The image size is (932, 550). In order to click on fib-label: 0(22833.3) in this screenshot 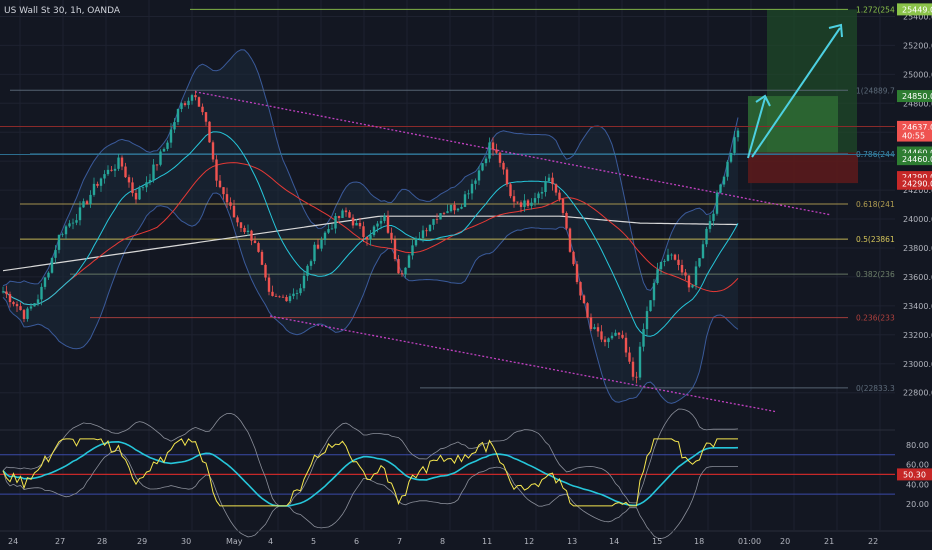, I will do `click(877, 388)`.